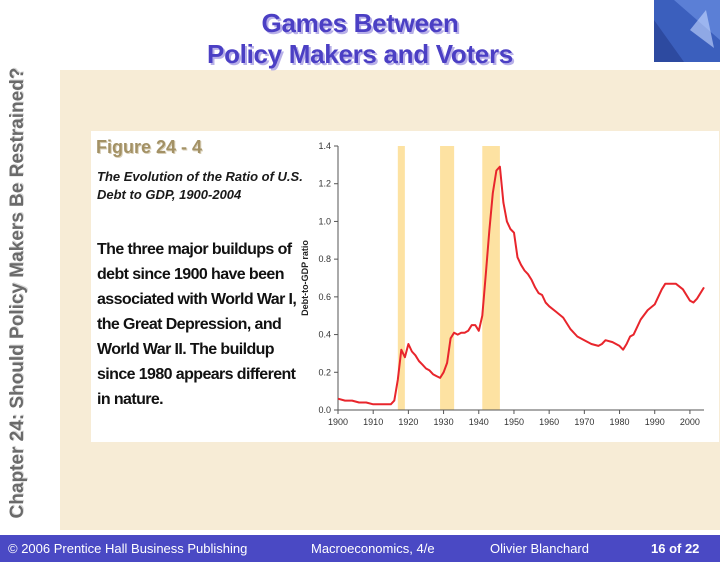  I want to click on footer-page-number: 16 of 22, so click(675, 548).